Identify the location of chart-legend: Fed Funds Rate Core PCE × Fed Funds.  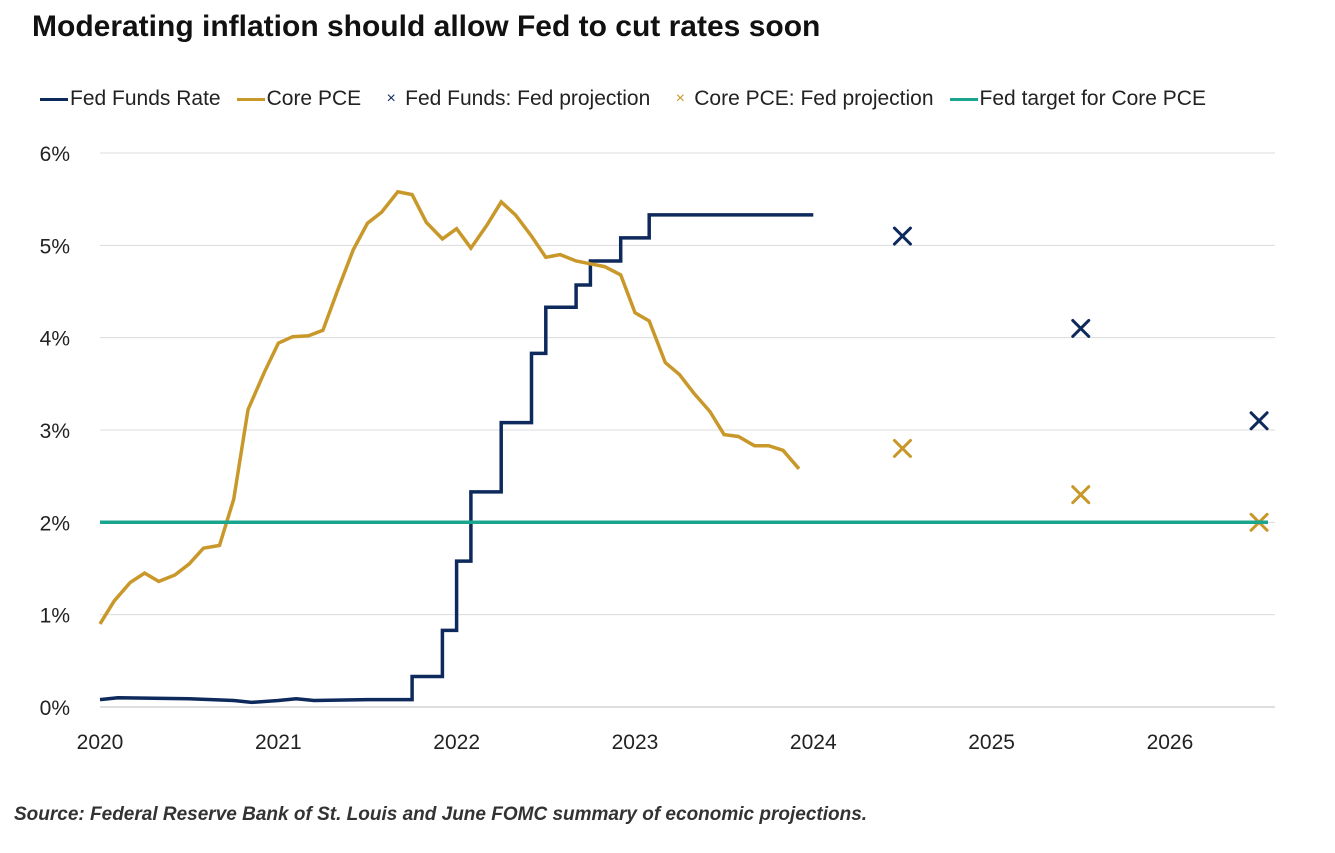
(631, 99).